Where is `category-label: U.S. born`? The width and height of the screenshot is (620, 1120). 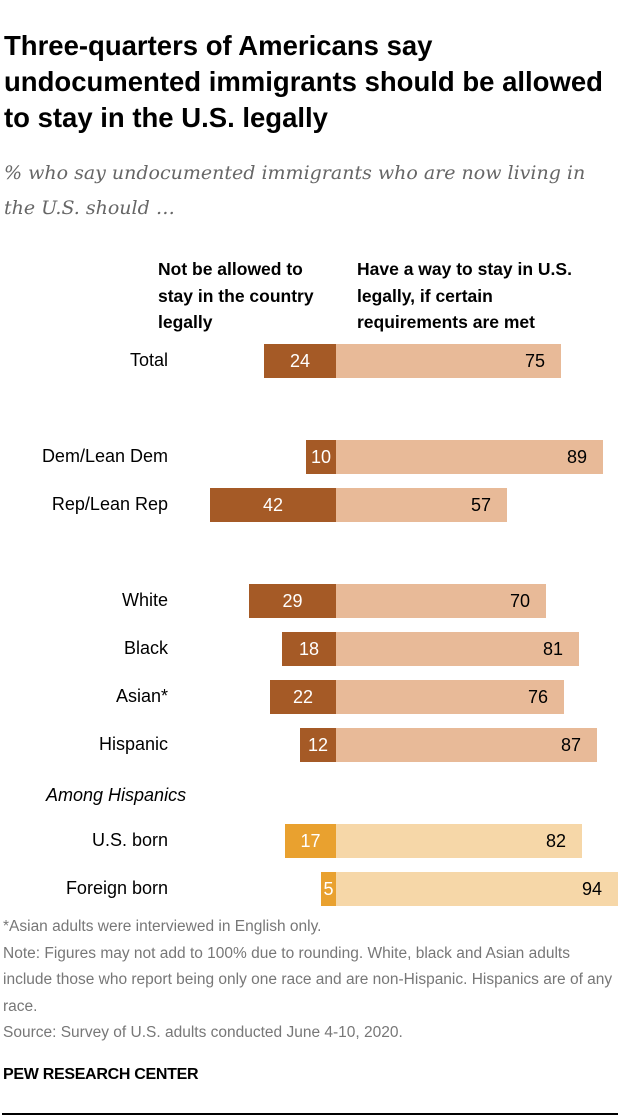
category-label: U.S. born is located at coordinates (129, 840).